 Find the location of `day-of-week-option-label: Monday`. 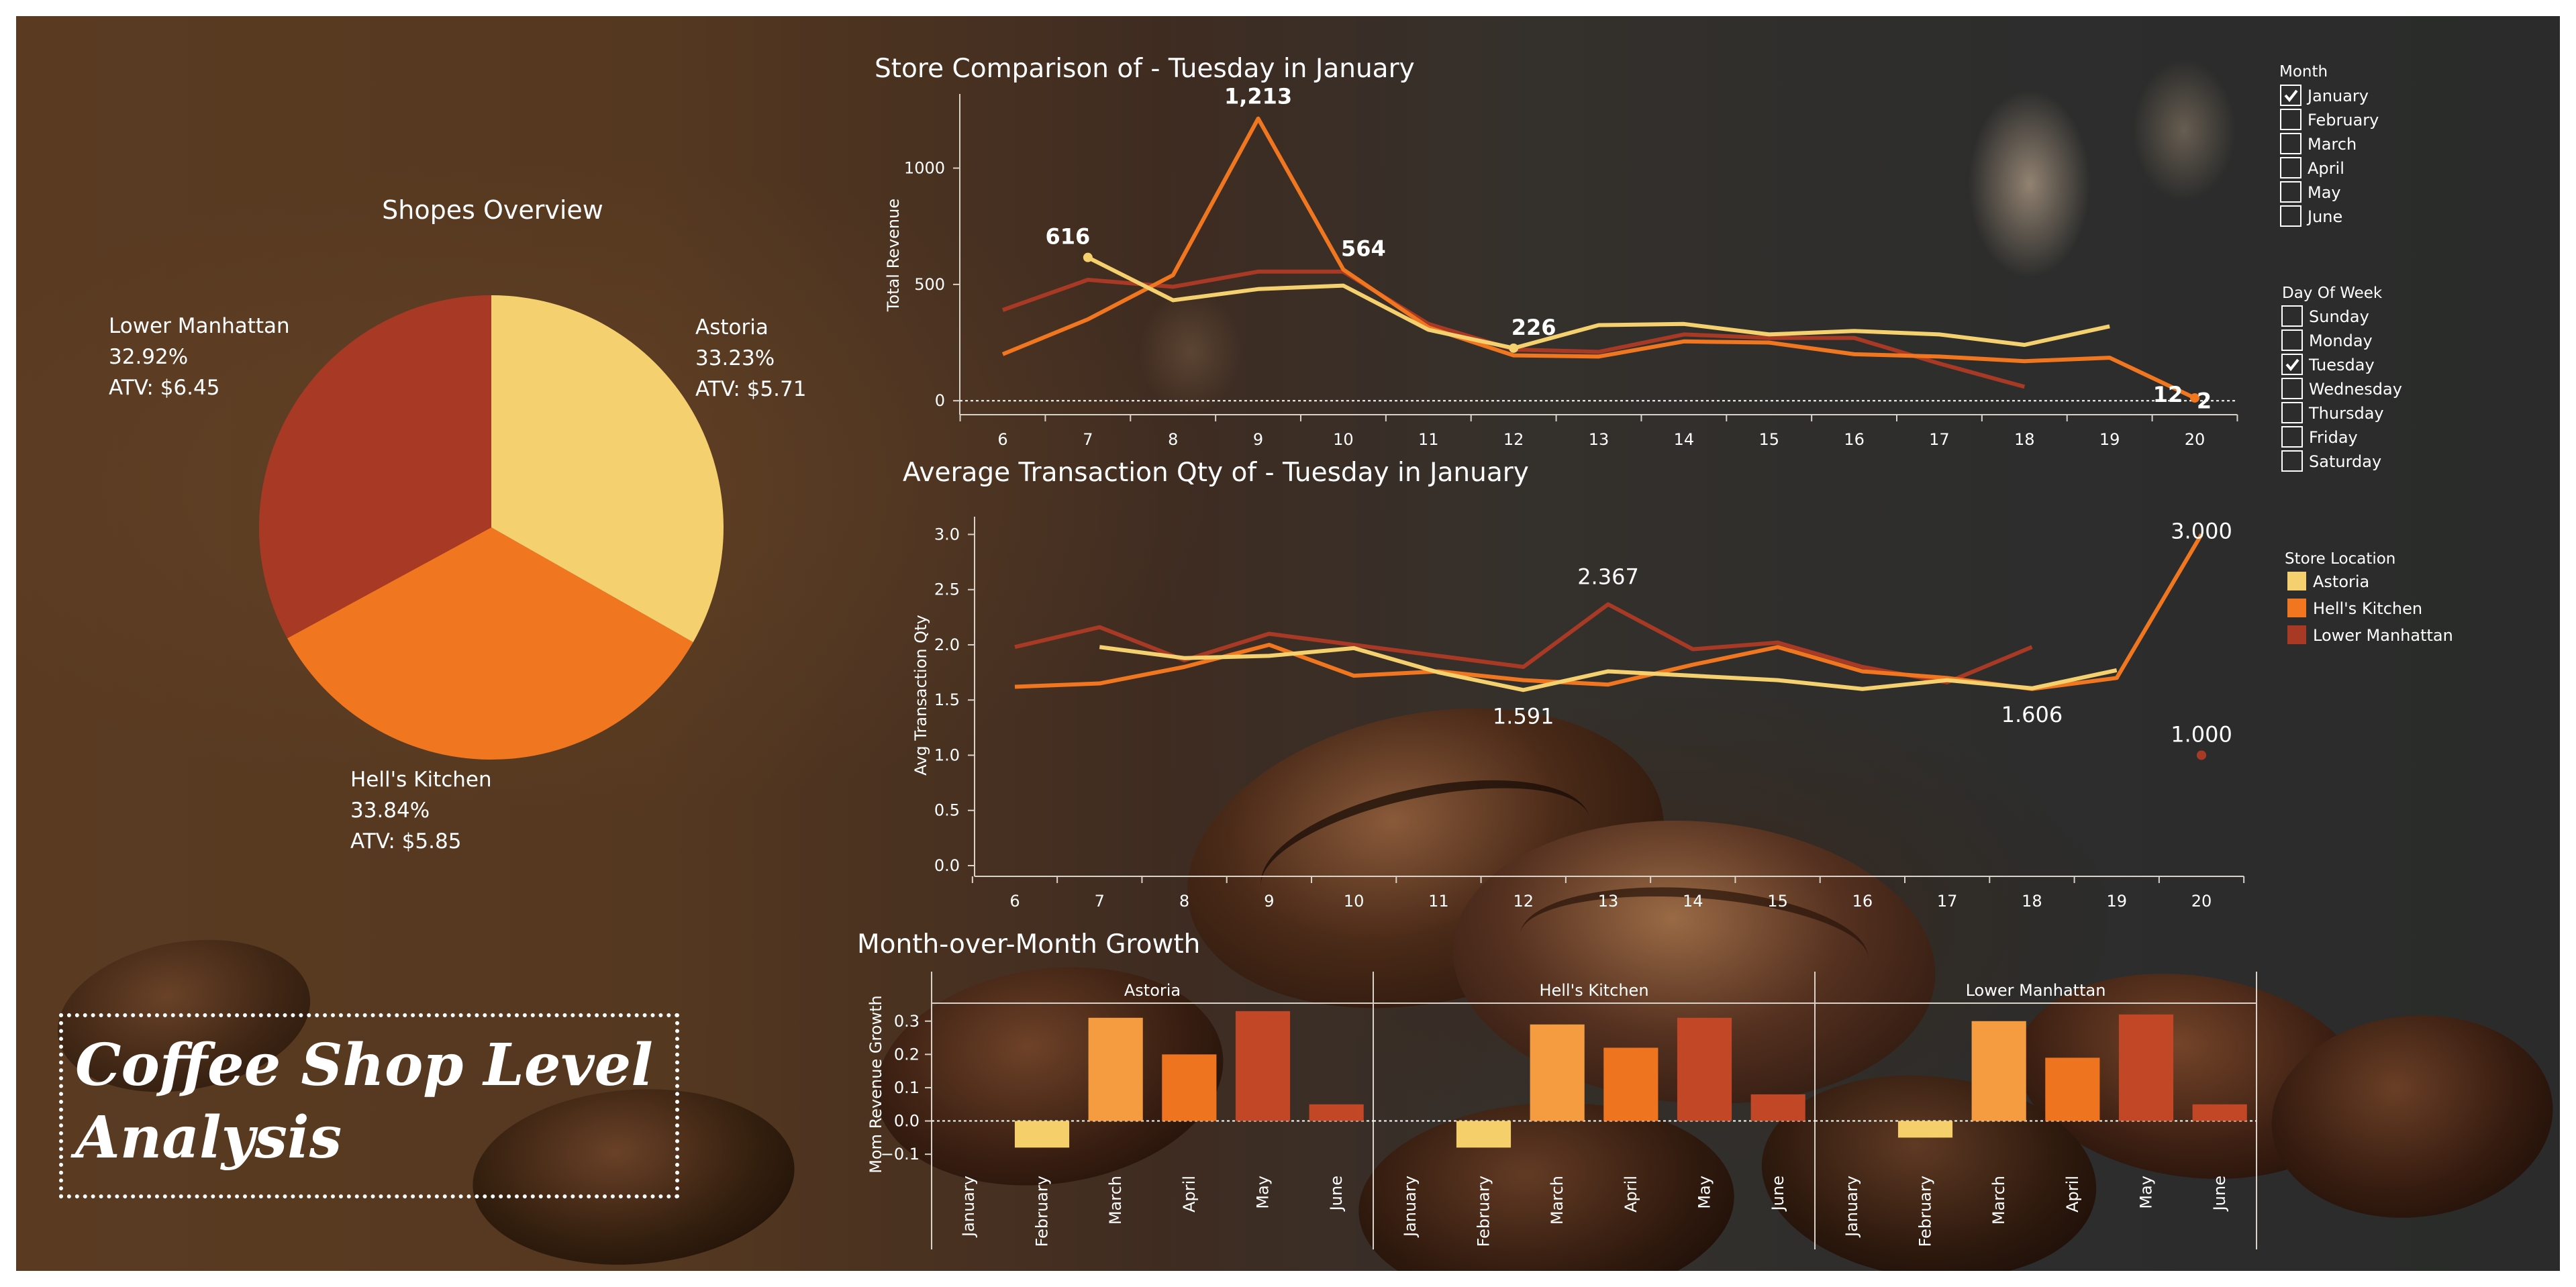

day-of-week-option-label: Monday is located at coordinates (2341, 340).